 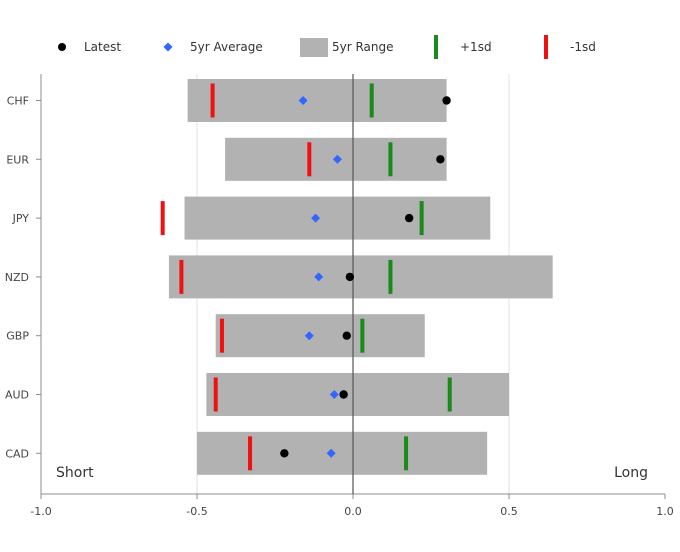 I want to click on legend-label-minus-1sd: -1sd, so click(x=583, y=47).